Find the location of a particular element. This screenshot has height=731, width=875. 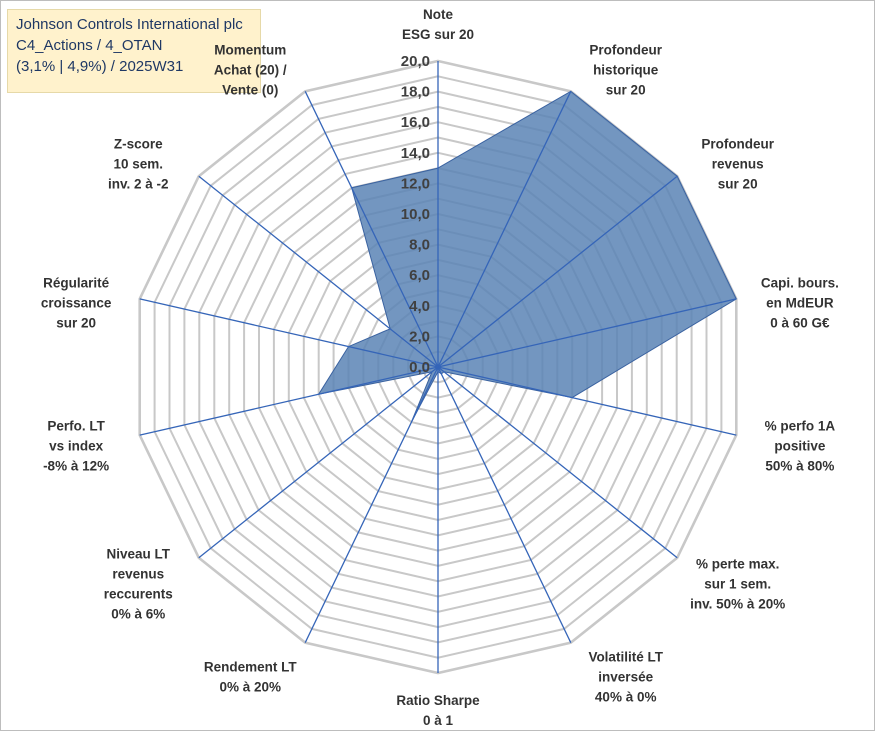

axis-label-line: reccurents is located at coordinates (138, 594).